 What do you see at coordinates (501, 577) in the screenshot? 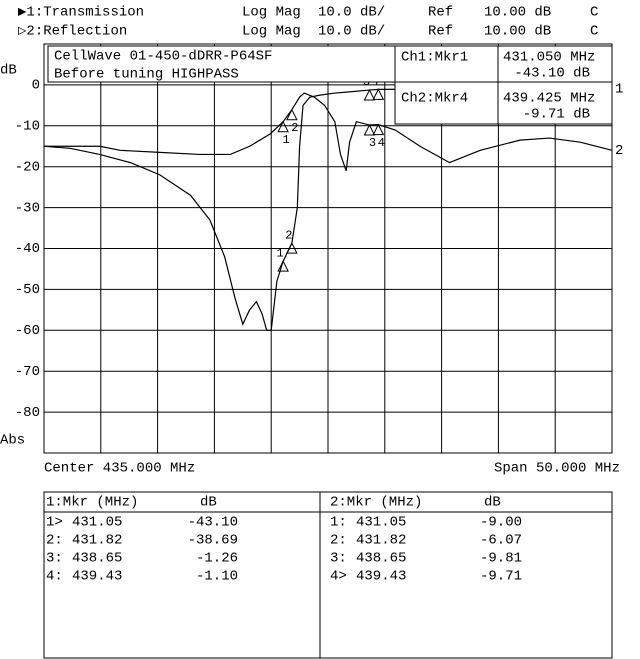
I see `table-db: -9.71` at bounding box center [501, 577].